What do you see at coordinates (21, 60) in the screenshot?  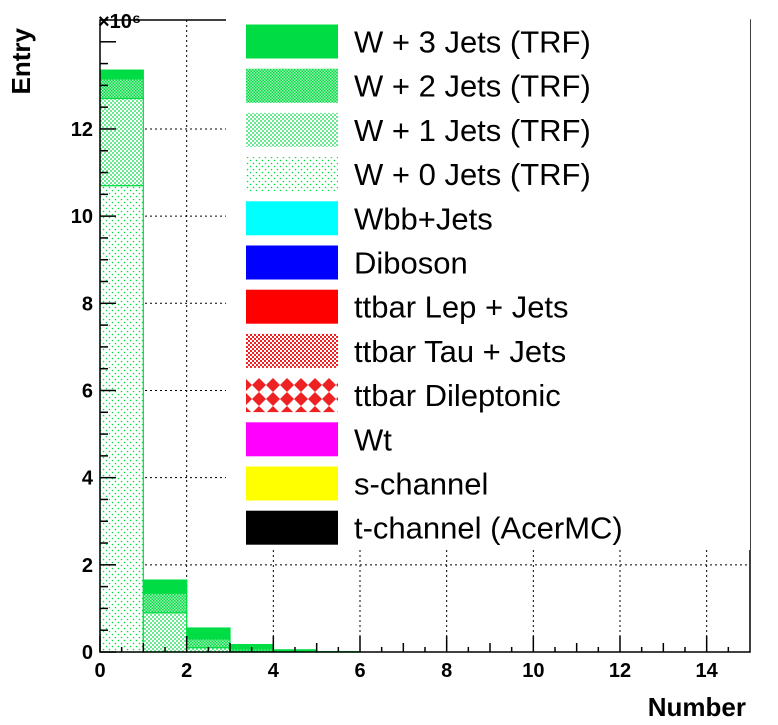 I see `y-axis-title: Entry` at bounding box center [21, 60].